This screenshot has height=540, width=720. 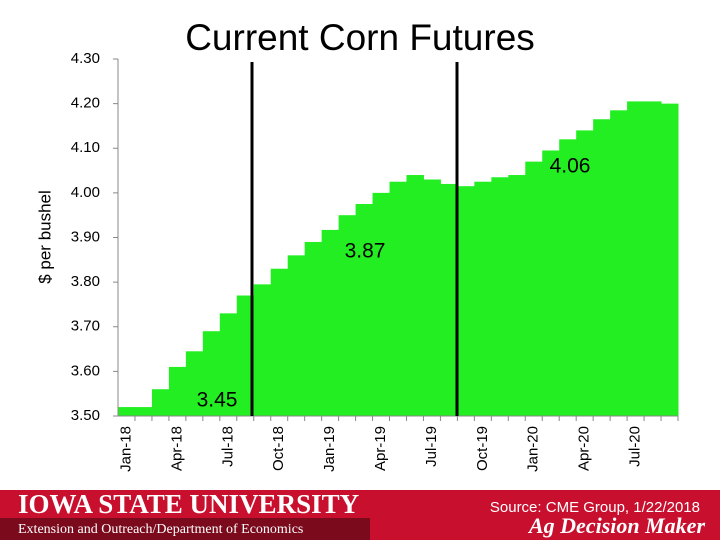 What do you see at coordinates (217, 400) in the screenshot?
I see `annotation: 3.45` at bounding box center [217, 400].